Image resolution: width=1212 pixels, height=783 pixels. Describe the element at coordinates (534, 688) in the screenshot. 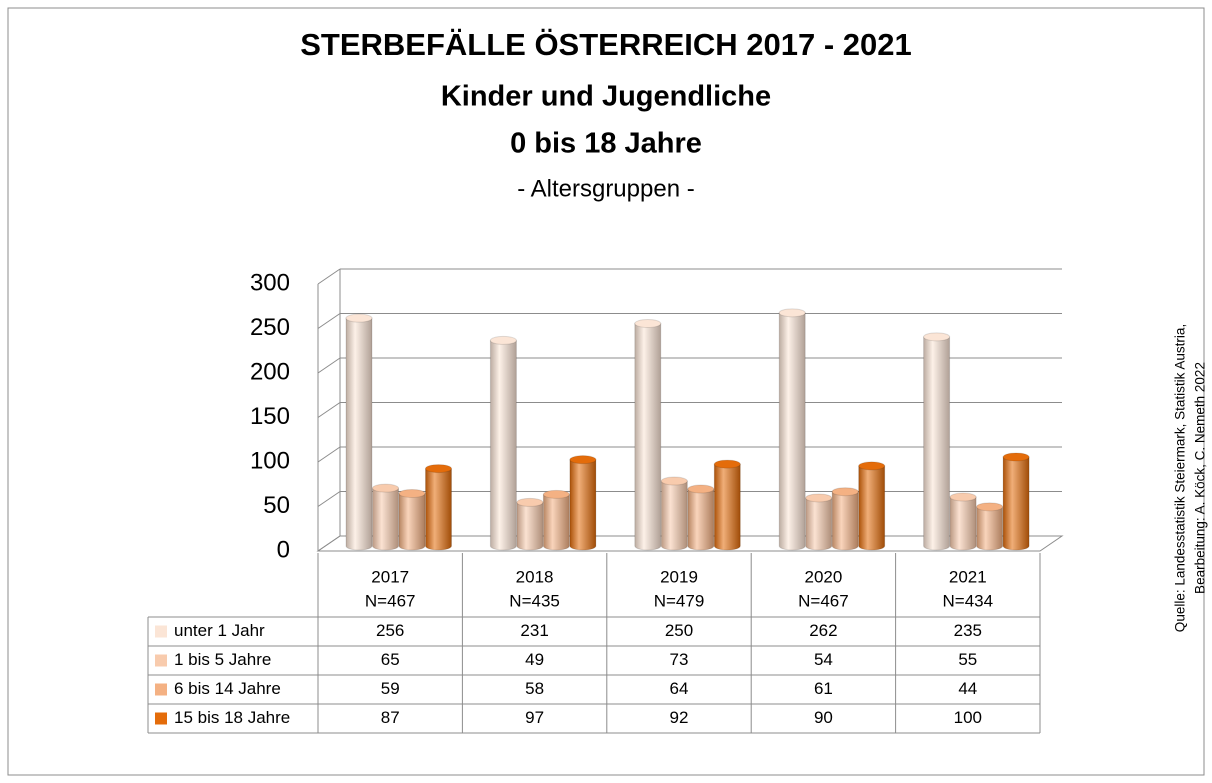

I see `table-cell: 58` at that location.